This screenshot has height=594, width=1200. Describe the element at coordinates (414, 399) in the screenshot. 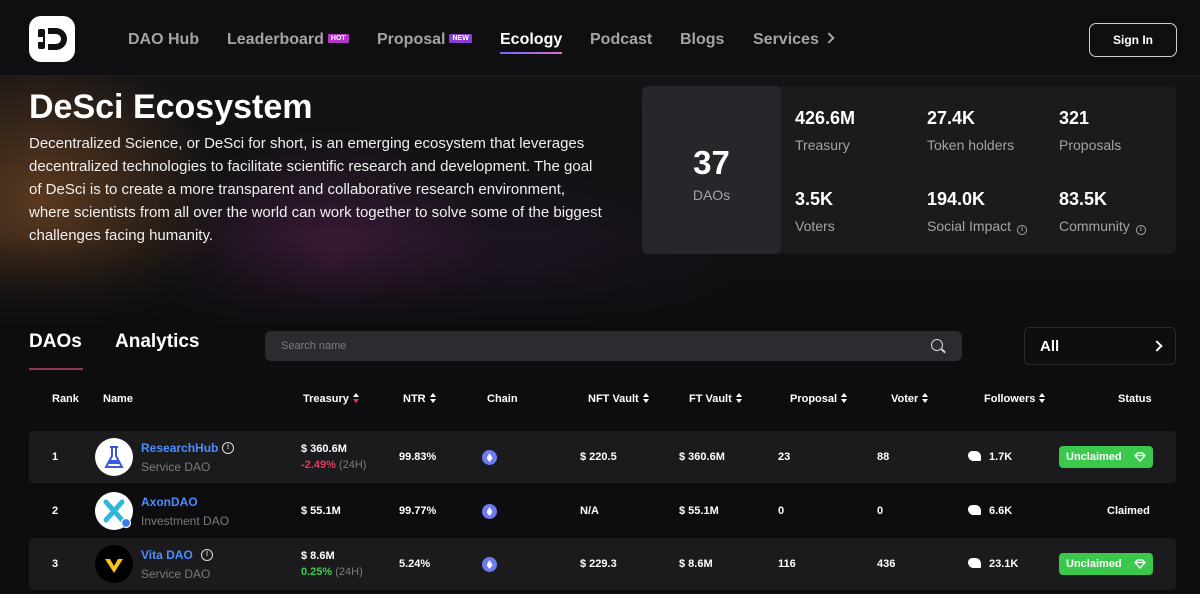

I see `col-label: NTR` at that location.